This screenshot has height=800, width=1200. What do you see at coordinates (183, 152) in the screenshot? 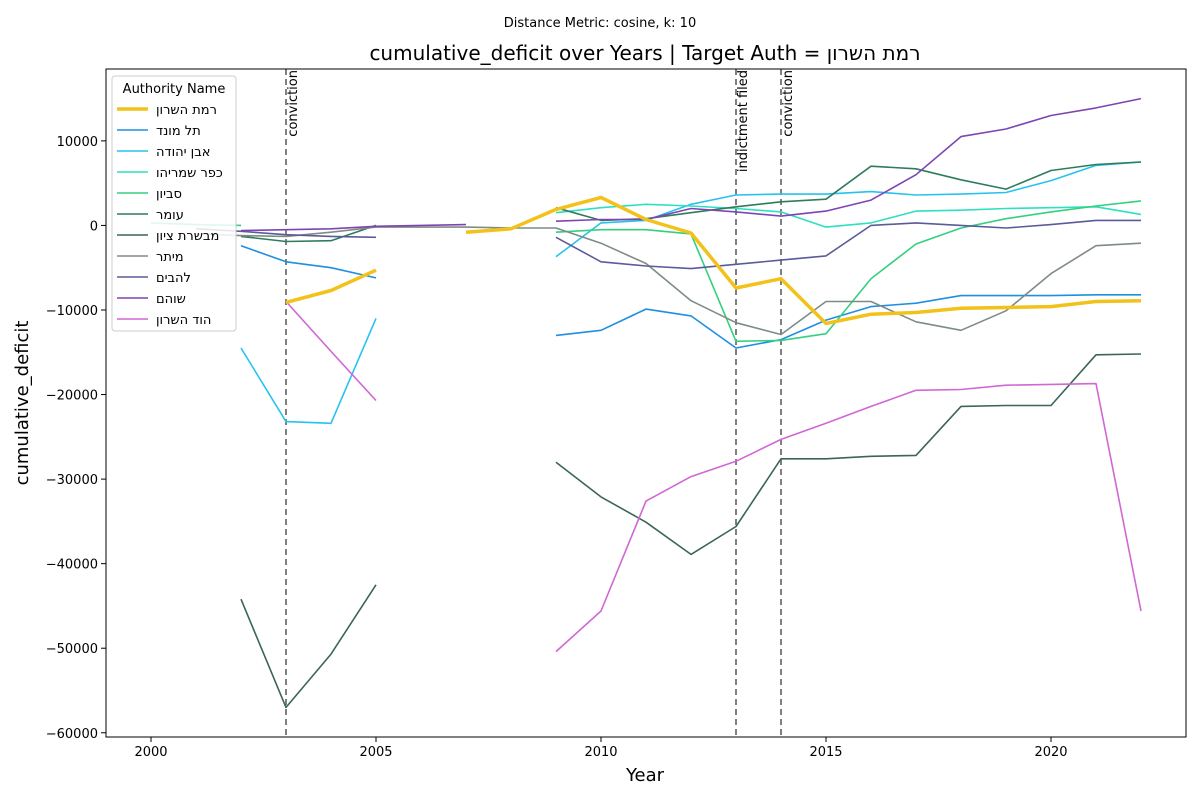
I see `legend-entry-2: אבן יהודה` at bounding box center [183, 152].